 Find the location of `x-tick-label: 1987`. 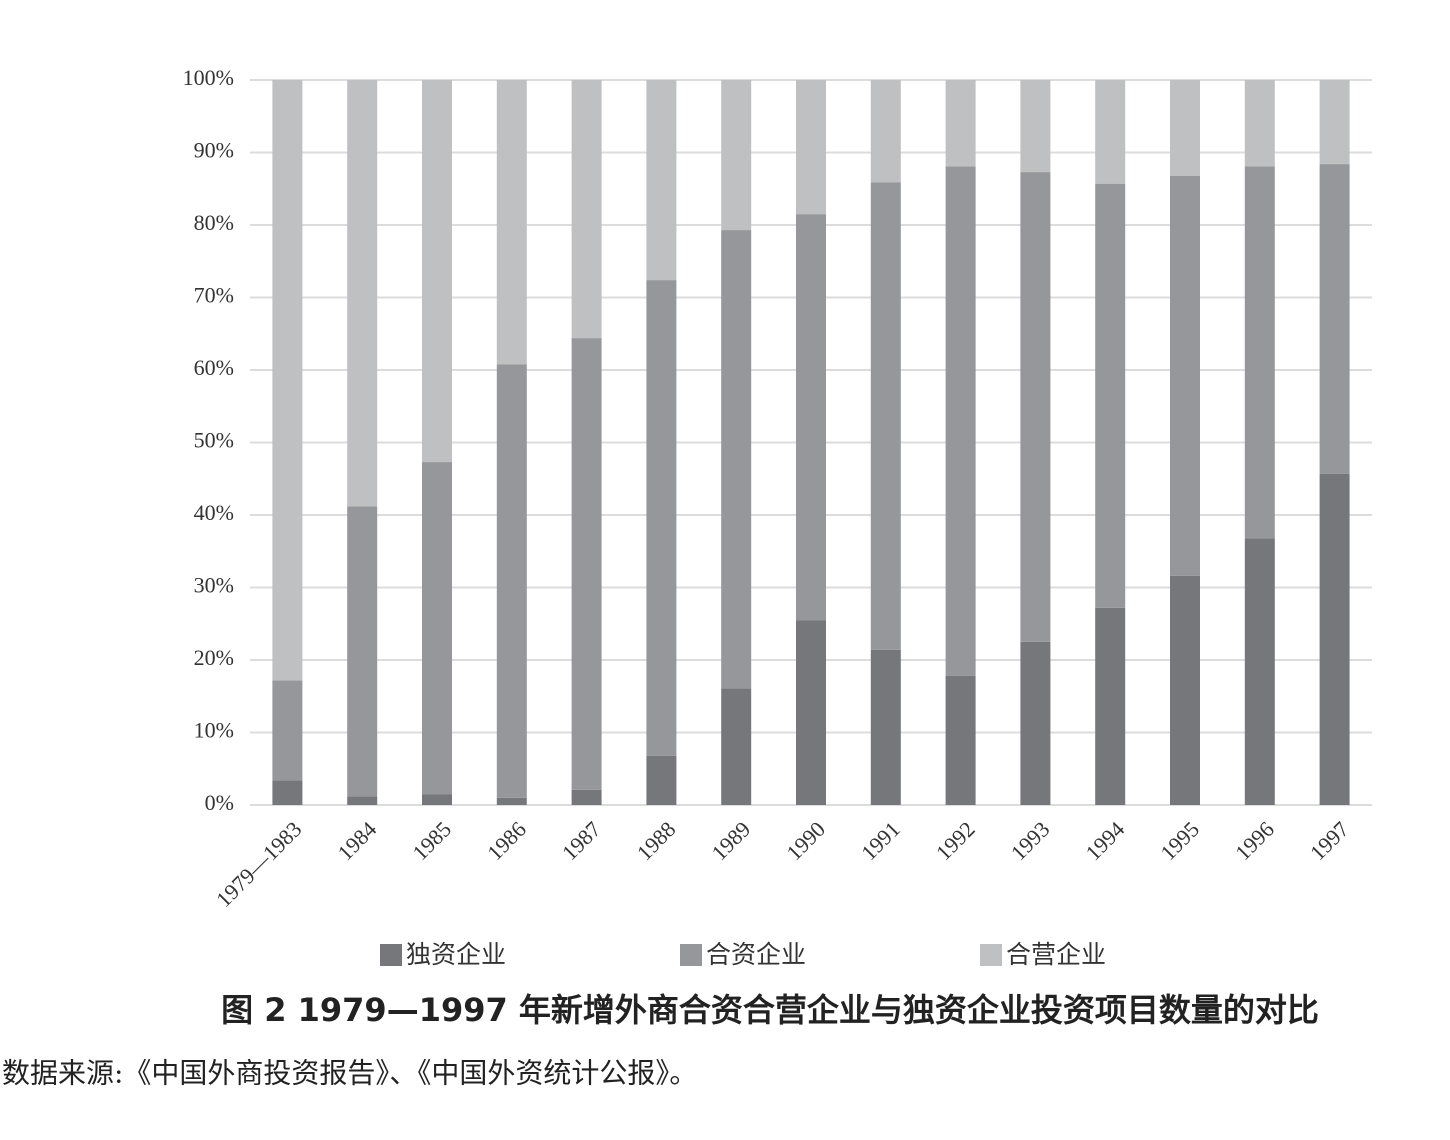

x-tick-label: 1987 is located at coordinates (581, 840).